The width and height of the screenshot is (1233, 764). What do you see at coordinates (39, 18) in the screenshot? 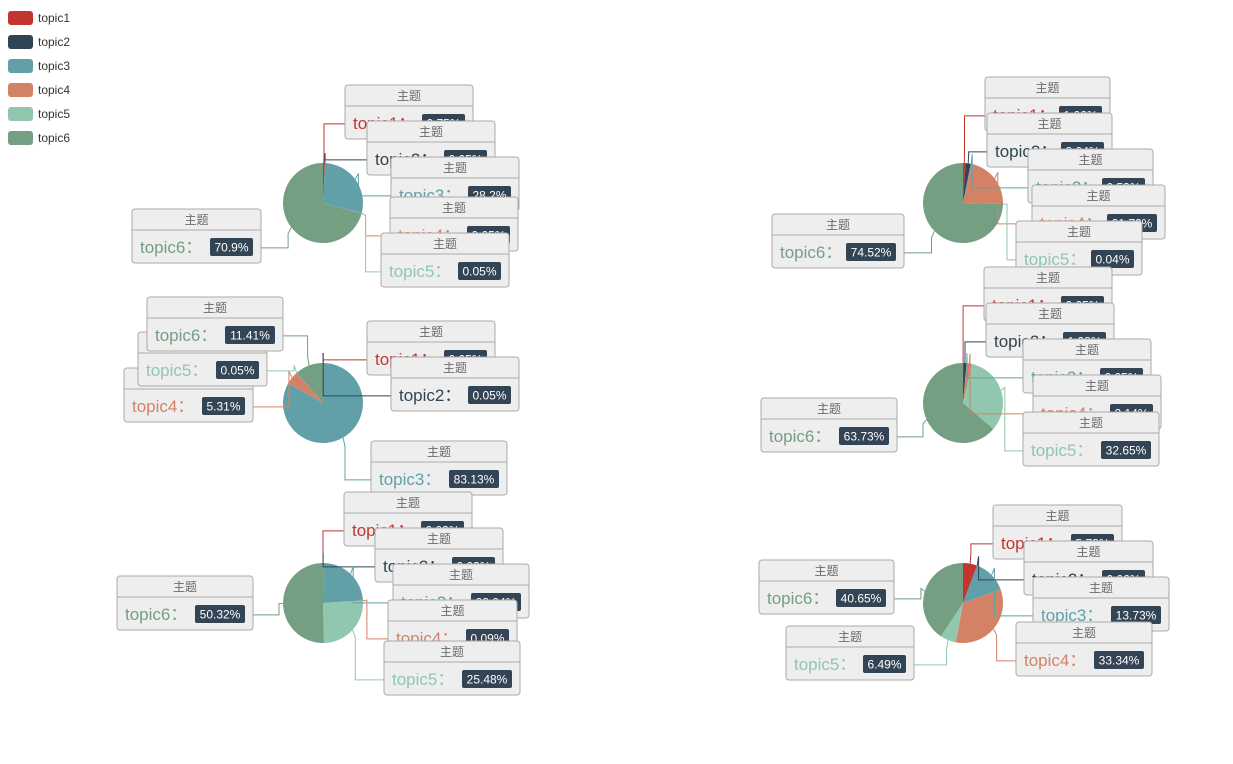
I see `legend-item-topic1: topic1` at bounding box center [39, 18].